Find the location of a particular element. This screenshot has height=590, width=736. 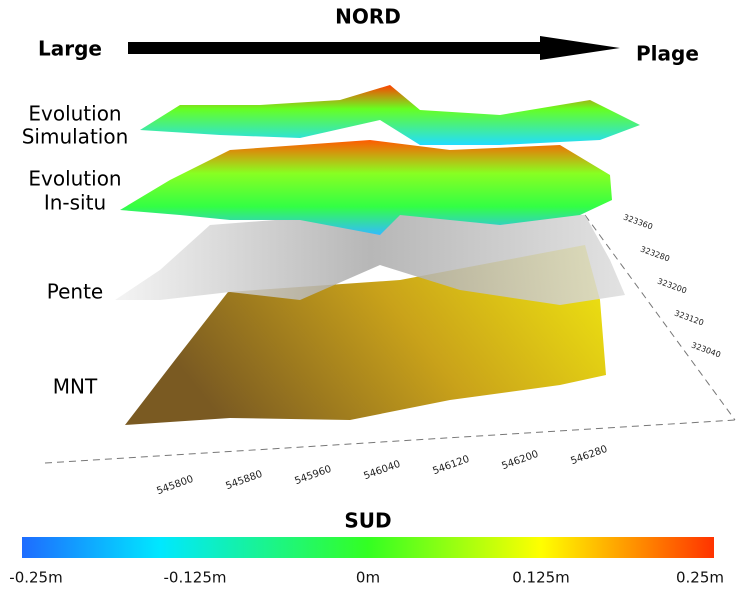

layer-label: Simulation is located at coordinates (75, 137).